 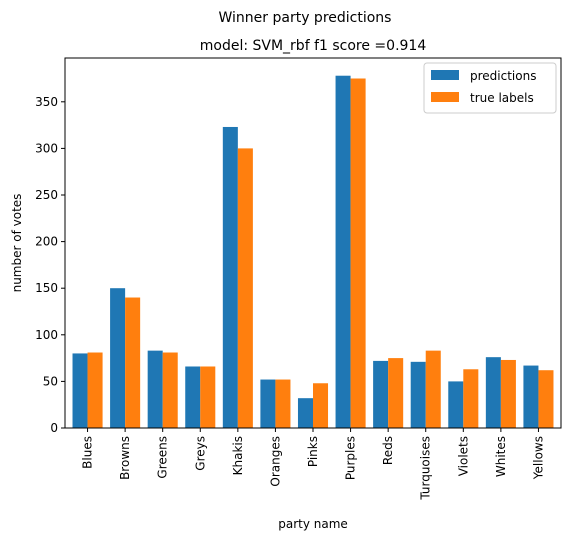 What do you see at coordinates (445, 97) in the screenshot?
I see `legend-swatch-true-labels` at bounding box center [445, 97].